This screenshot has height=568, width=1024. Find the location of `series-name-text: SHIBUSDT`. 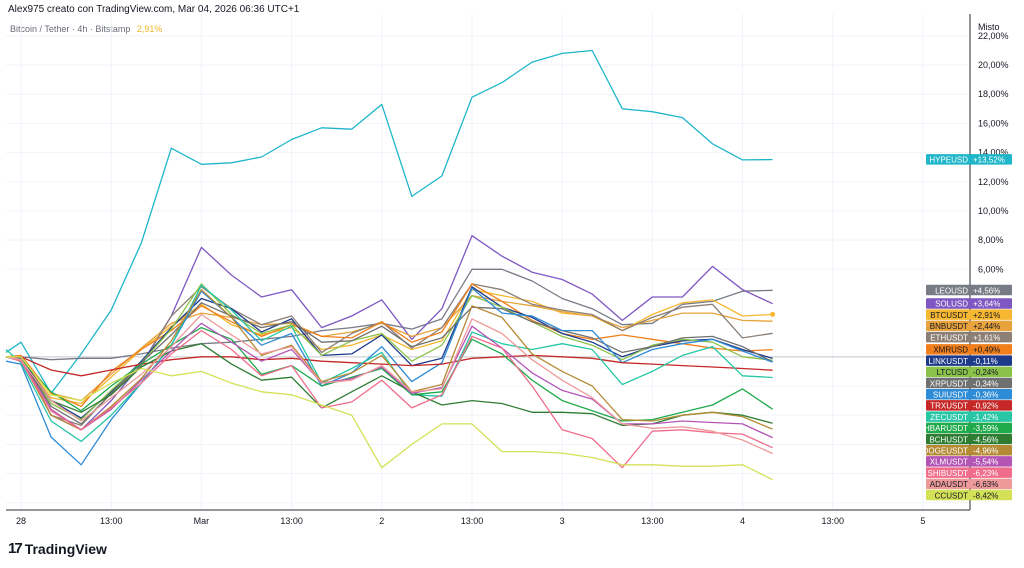

series-name-text: SHIBUSDT is located at coordinates (948, 473).